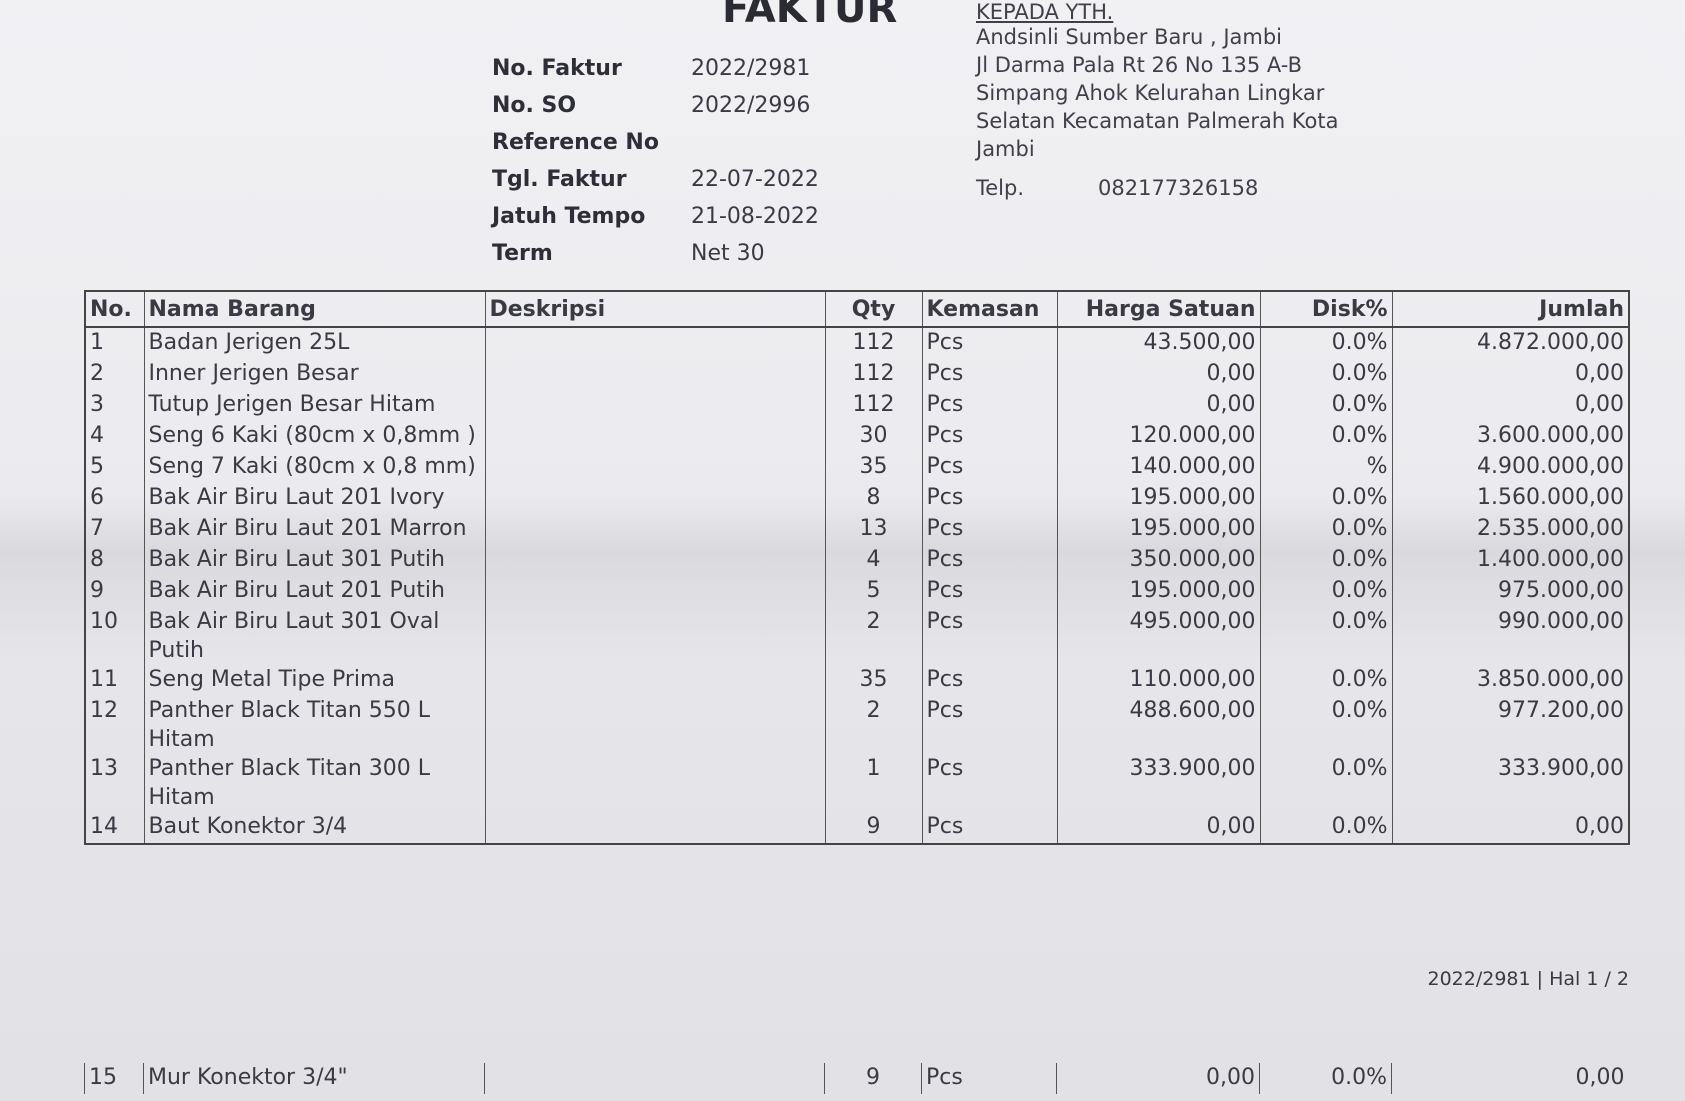 This screenshot has width=1685, height=1101. What do you see at coordinates (1510, 343) in the screenshot?
I see `cell: 4.872.000,00` at bounding box center [1510, 343].